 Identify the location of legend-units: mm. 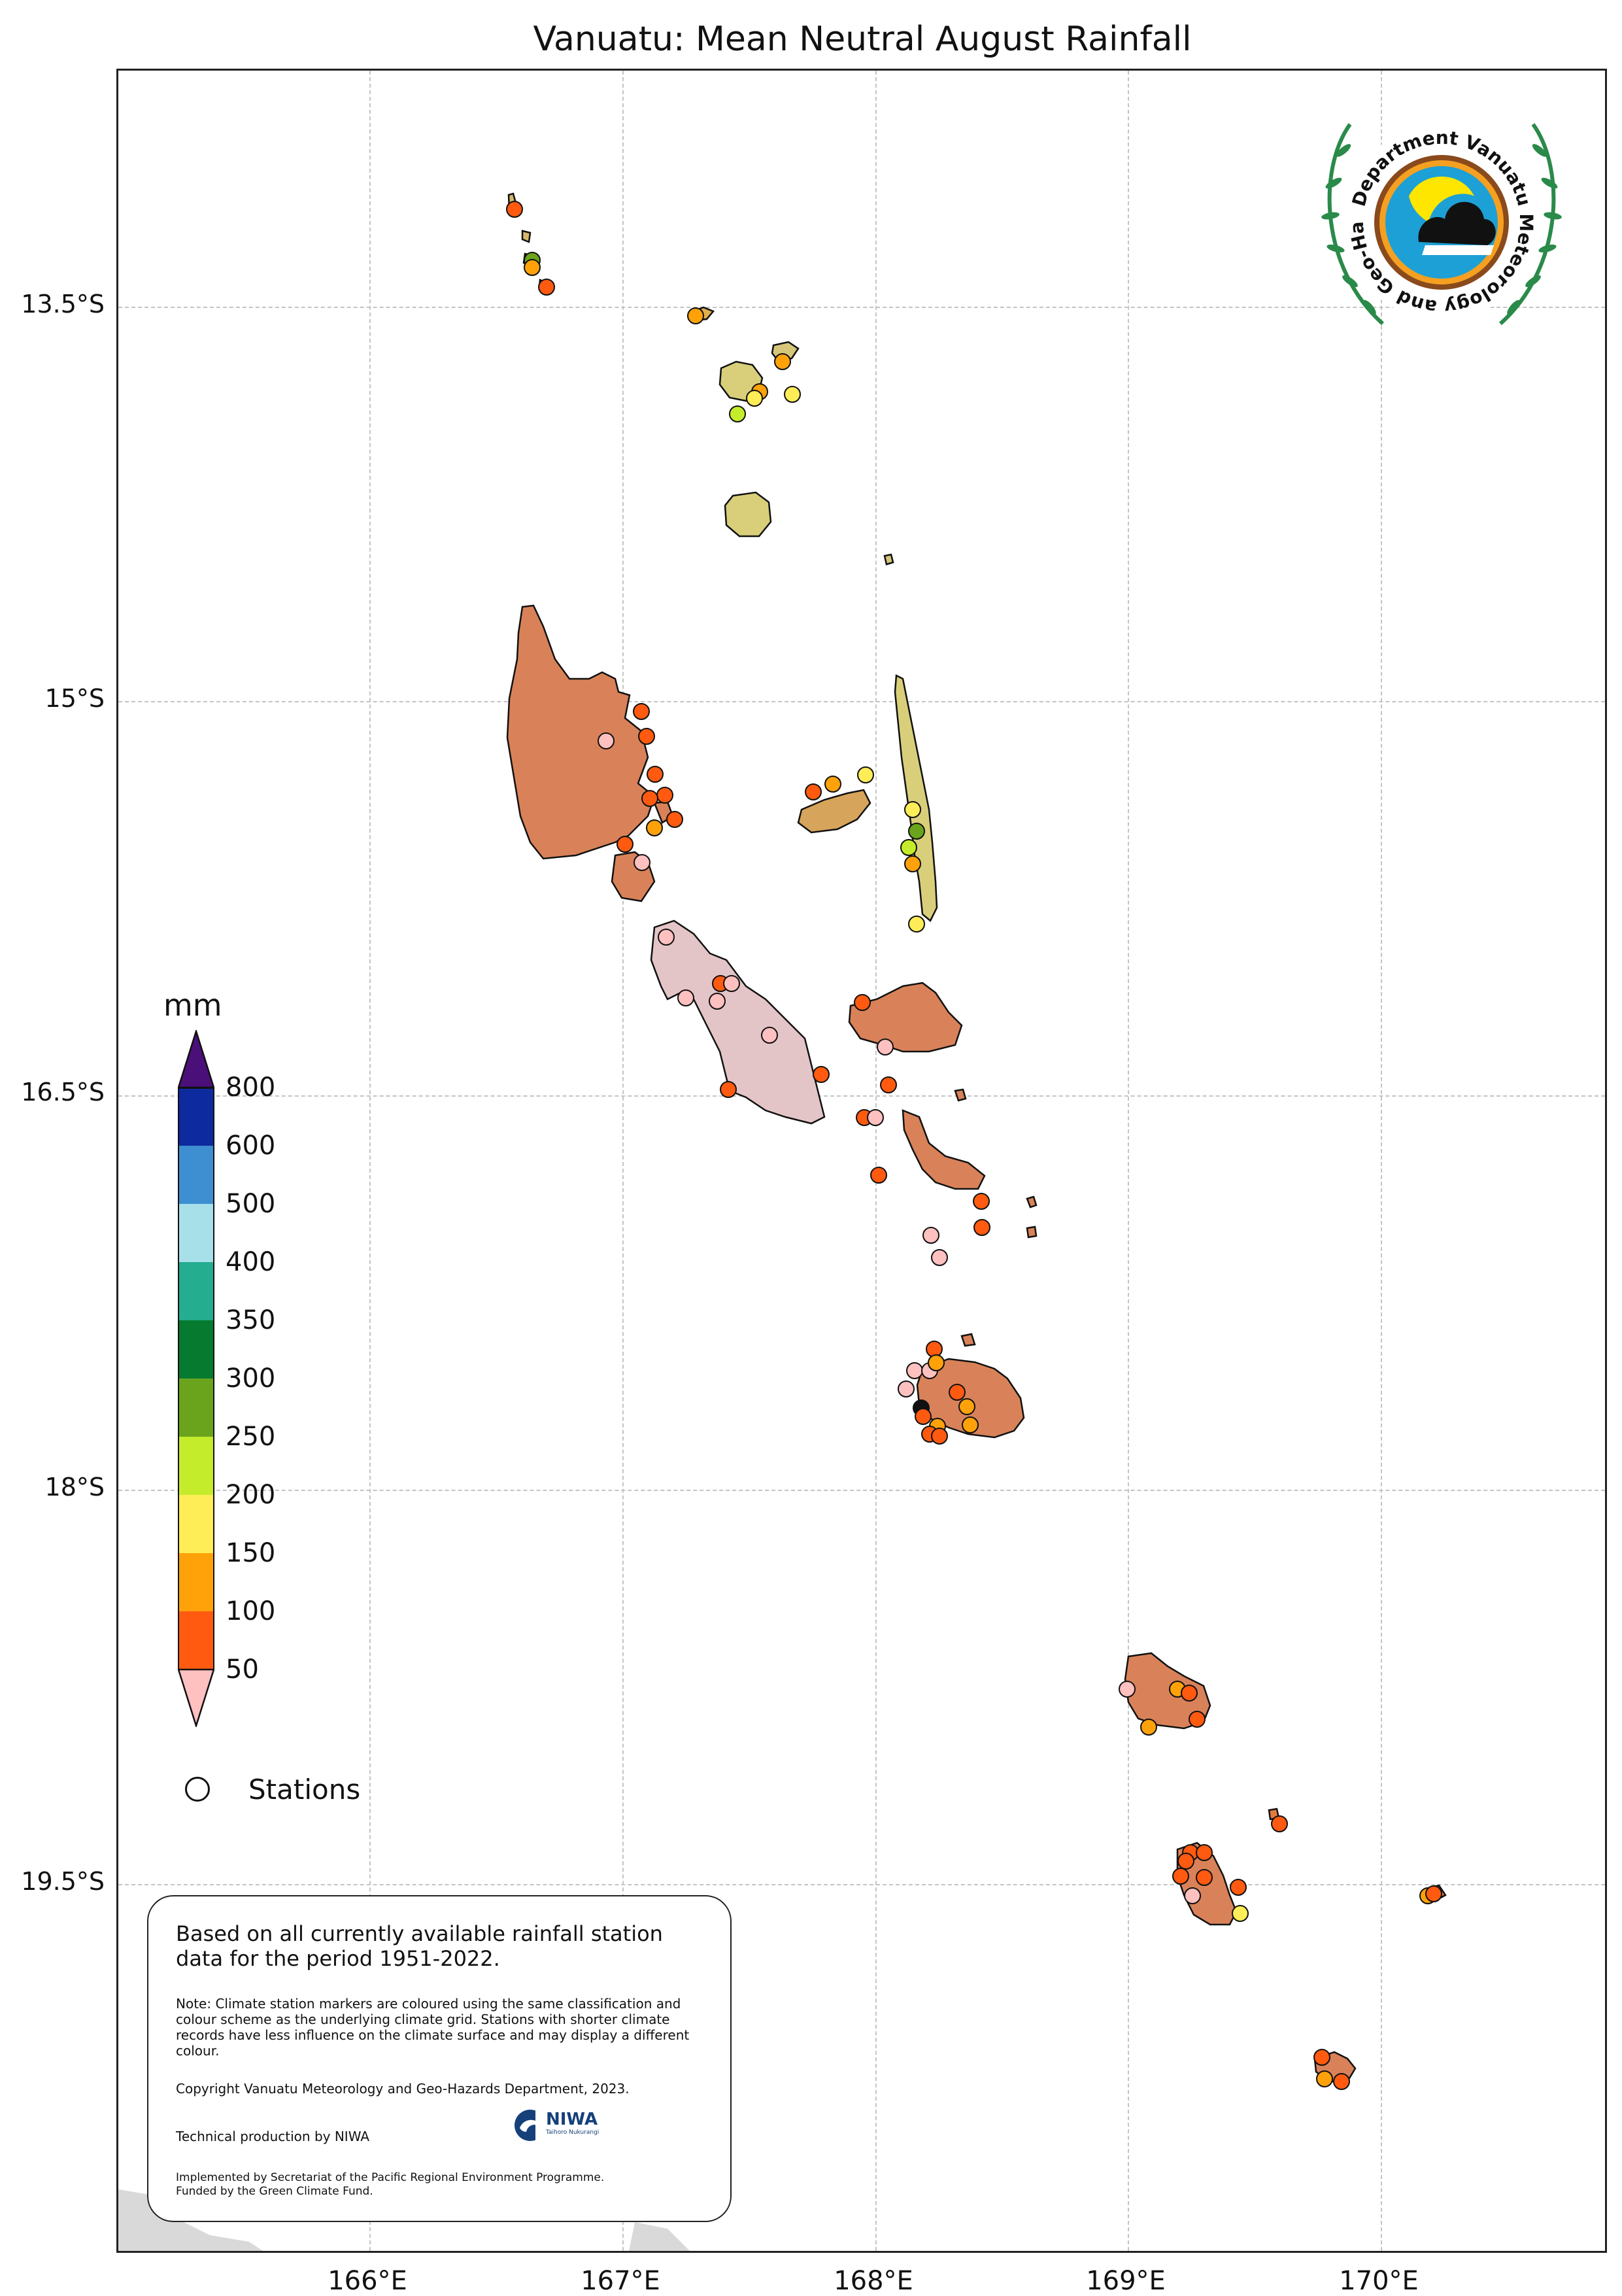
(192, 1005).